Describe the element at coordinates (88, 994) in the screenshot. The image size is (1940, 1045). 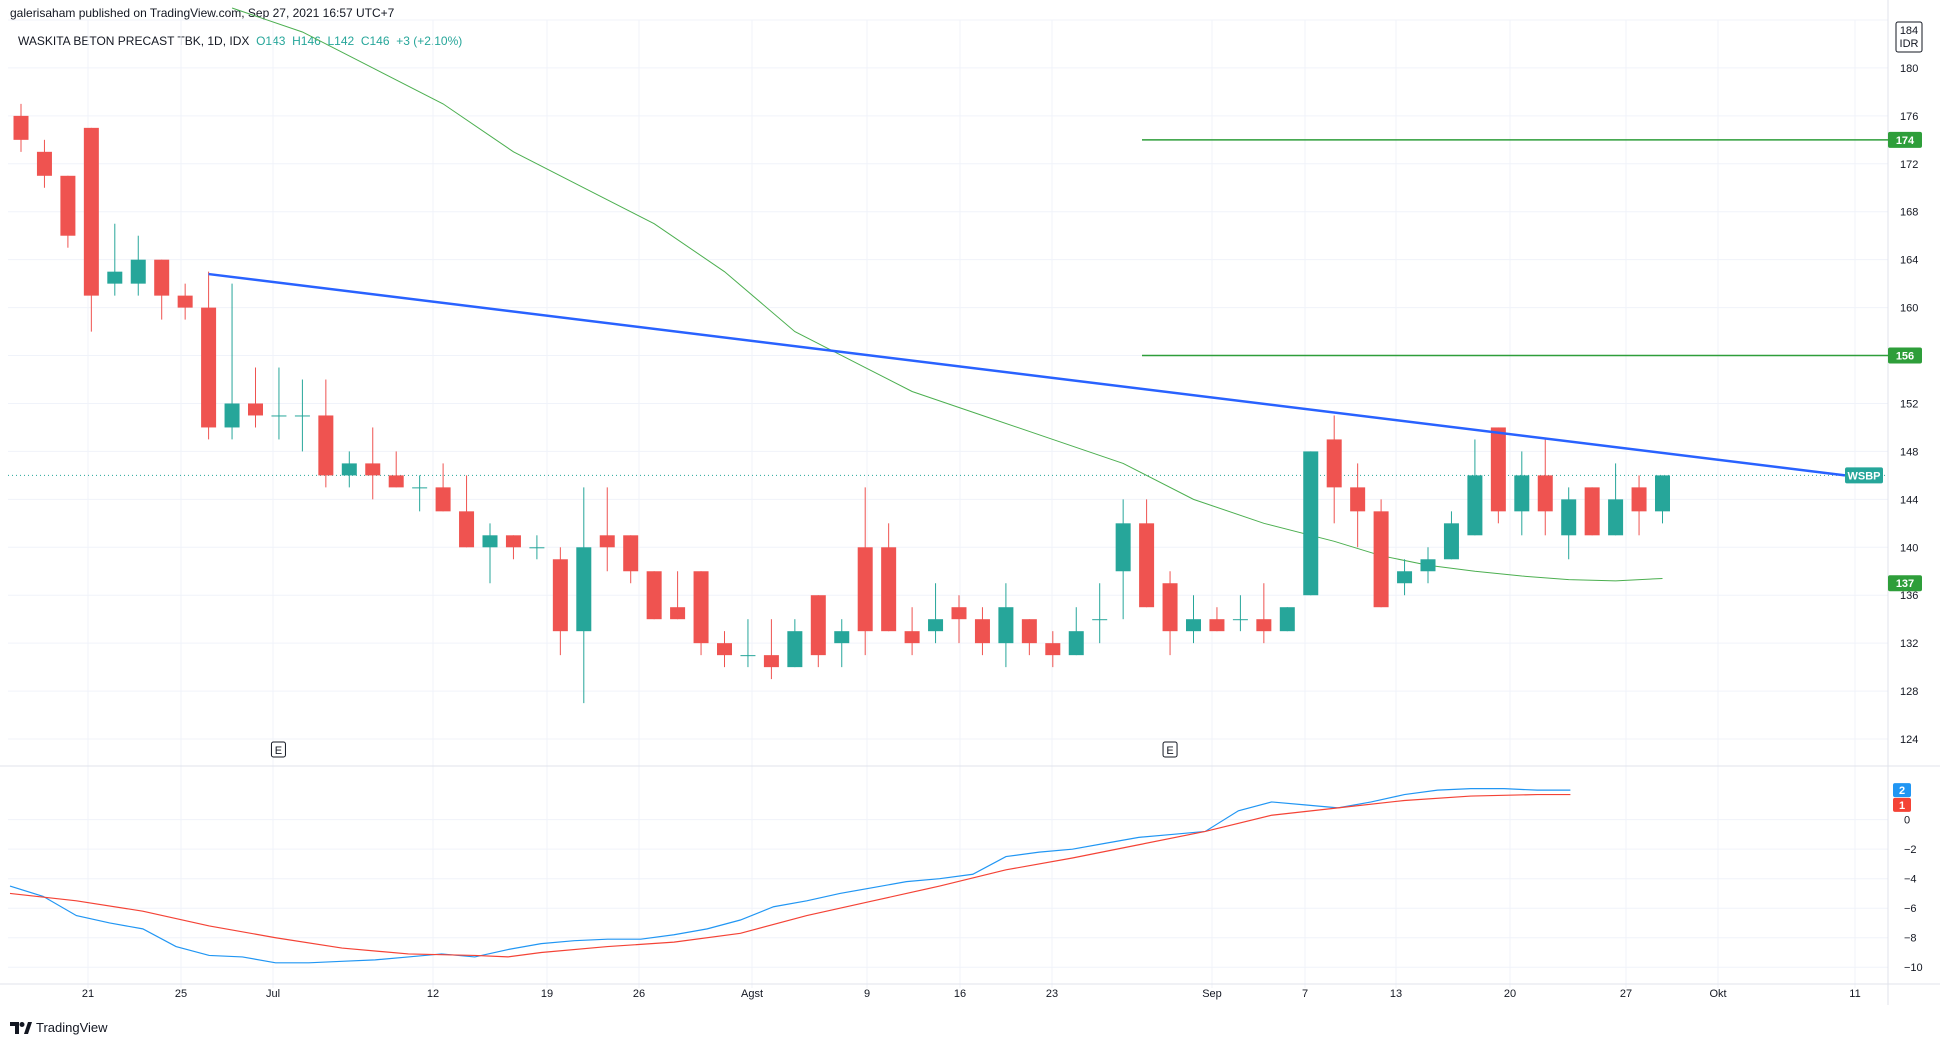
I see `time-axis-label: 21` at that location.